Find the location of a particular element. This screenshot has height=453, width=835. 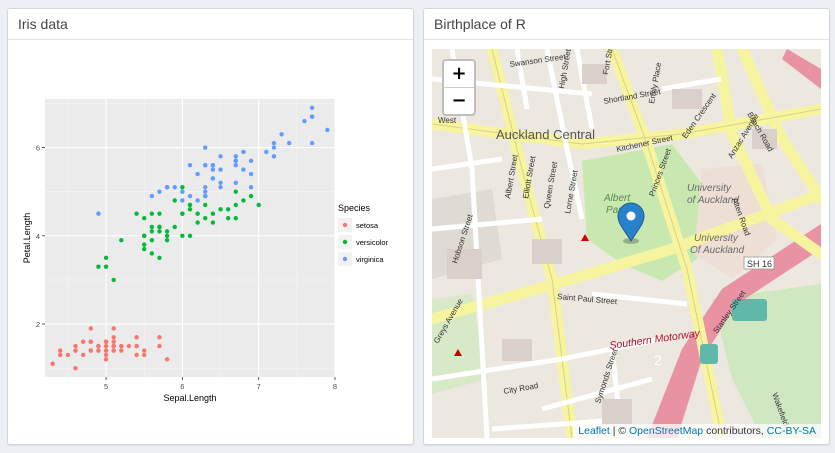

x-tick-label: 5 is located at coordinates (106, 386).